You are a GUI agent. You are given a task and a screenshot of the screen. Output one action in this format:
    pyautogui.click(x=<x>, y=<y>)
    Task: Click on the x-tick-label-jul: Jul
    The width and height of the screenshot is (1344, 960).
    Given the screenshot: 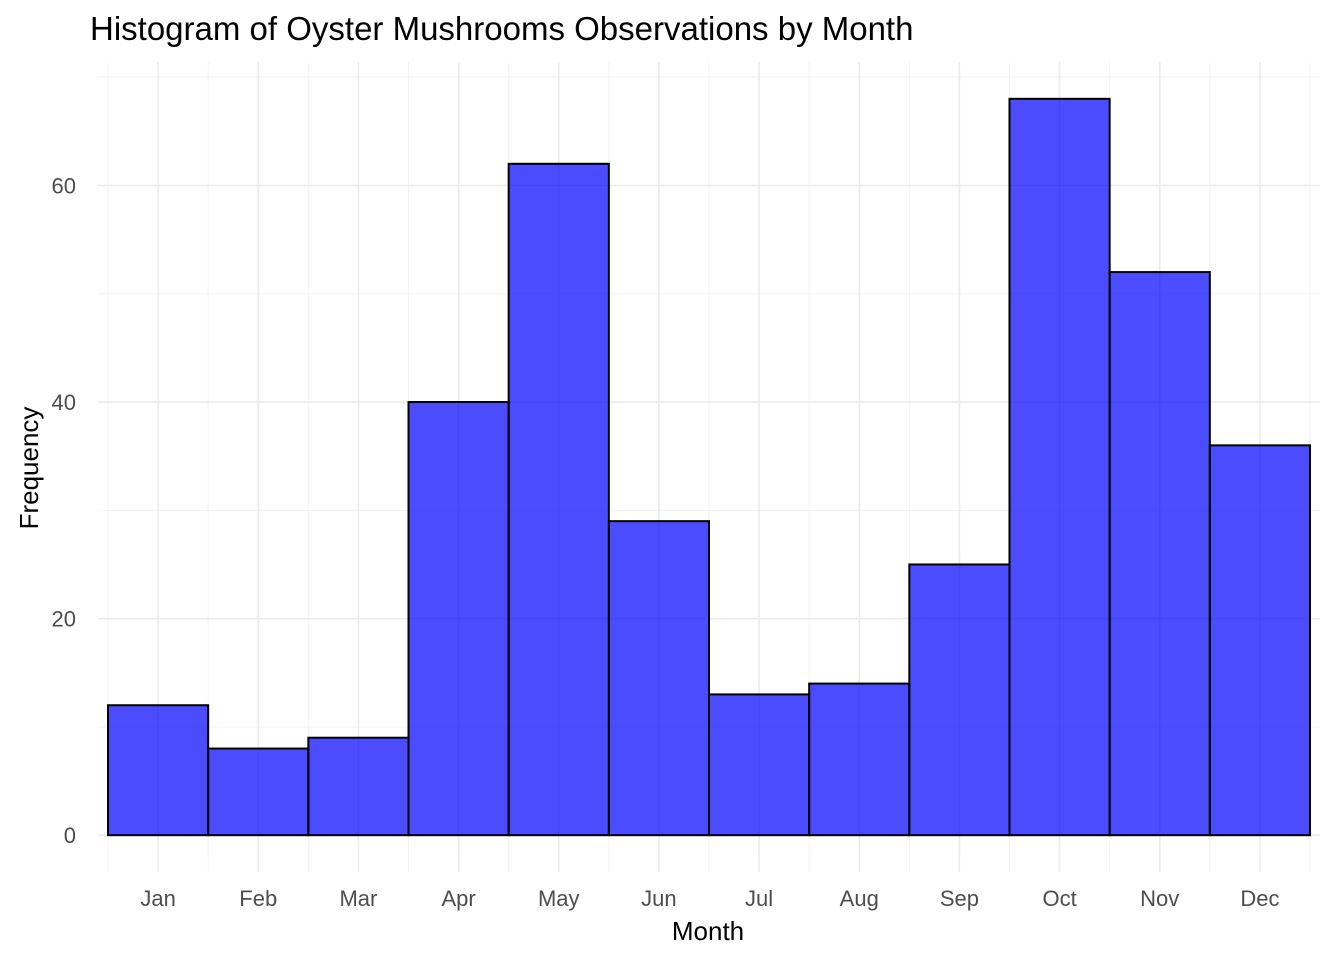 What is the action you would take?
    pyautogui.click(x=759, y=898)
    